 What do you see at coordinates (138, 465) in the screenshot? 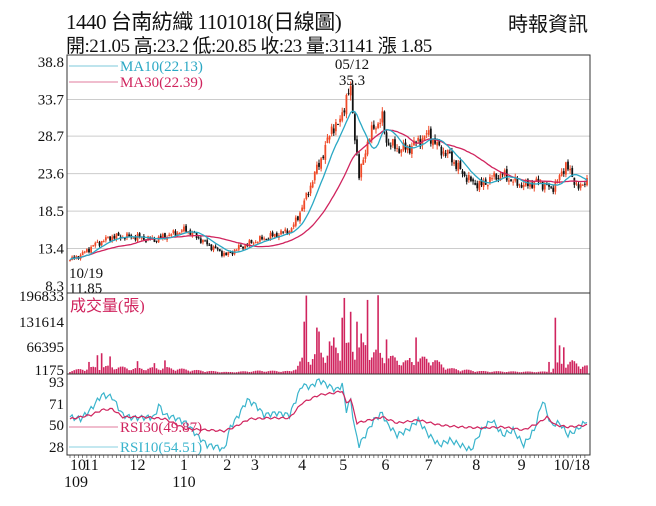
I see `x-tick-label: 12` at bounding box center [138, 465].